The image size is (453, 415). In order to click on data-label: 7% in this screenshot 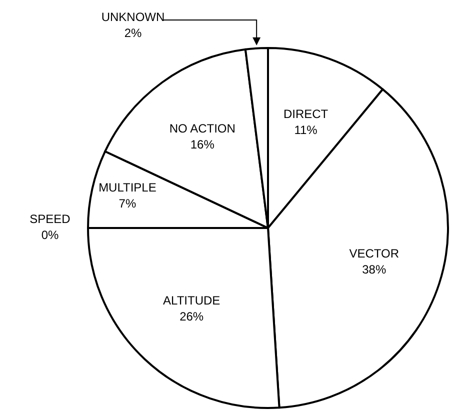, I will do `click(127, 203)`.